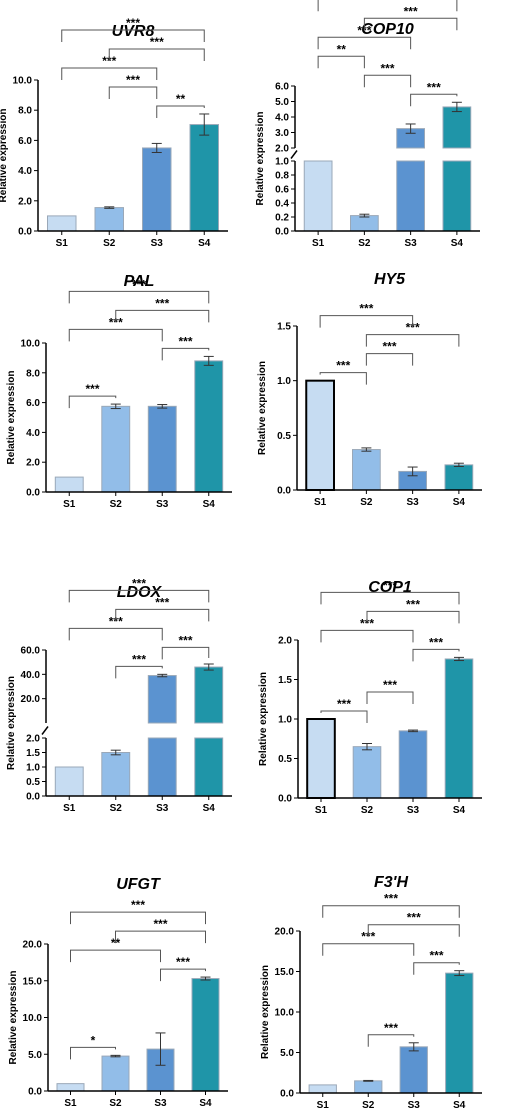  I want to click on chart-title: F3'H, so click(391, 882).